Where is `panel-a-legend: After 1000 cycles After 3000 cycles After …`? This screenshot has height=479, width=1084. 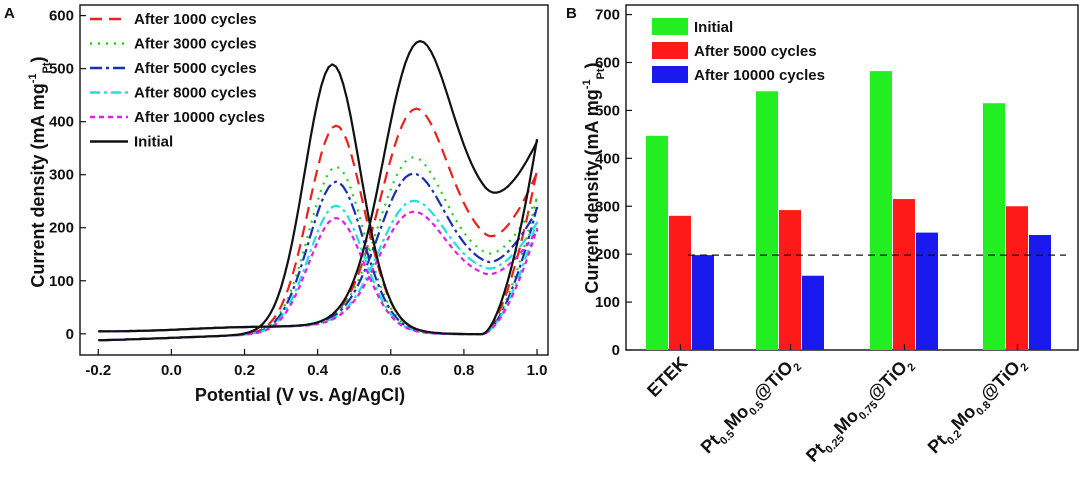 panel-a-legend: After 1000 cycles After 3000 cycles After … is located at coordinates (177, 81).